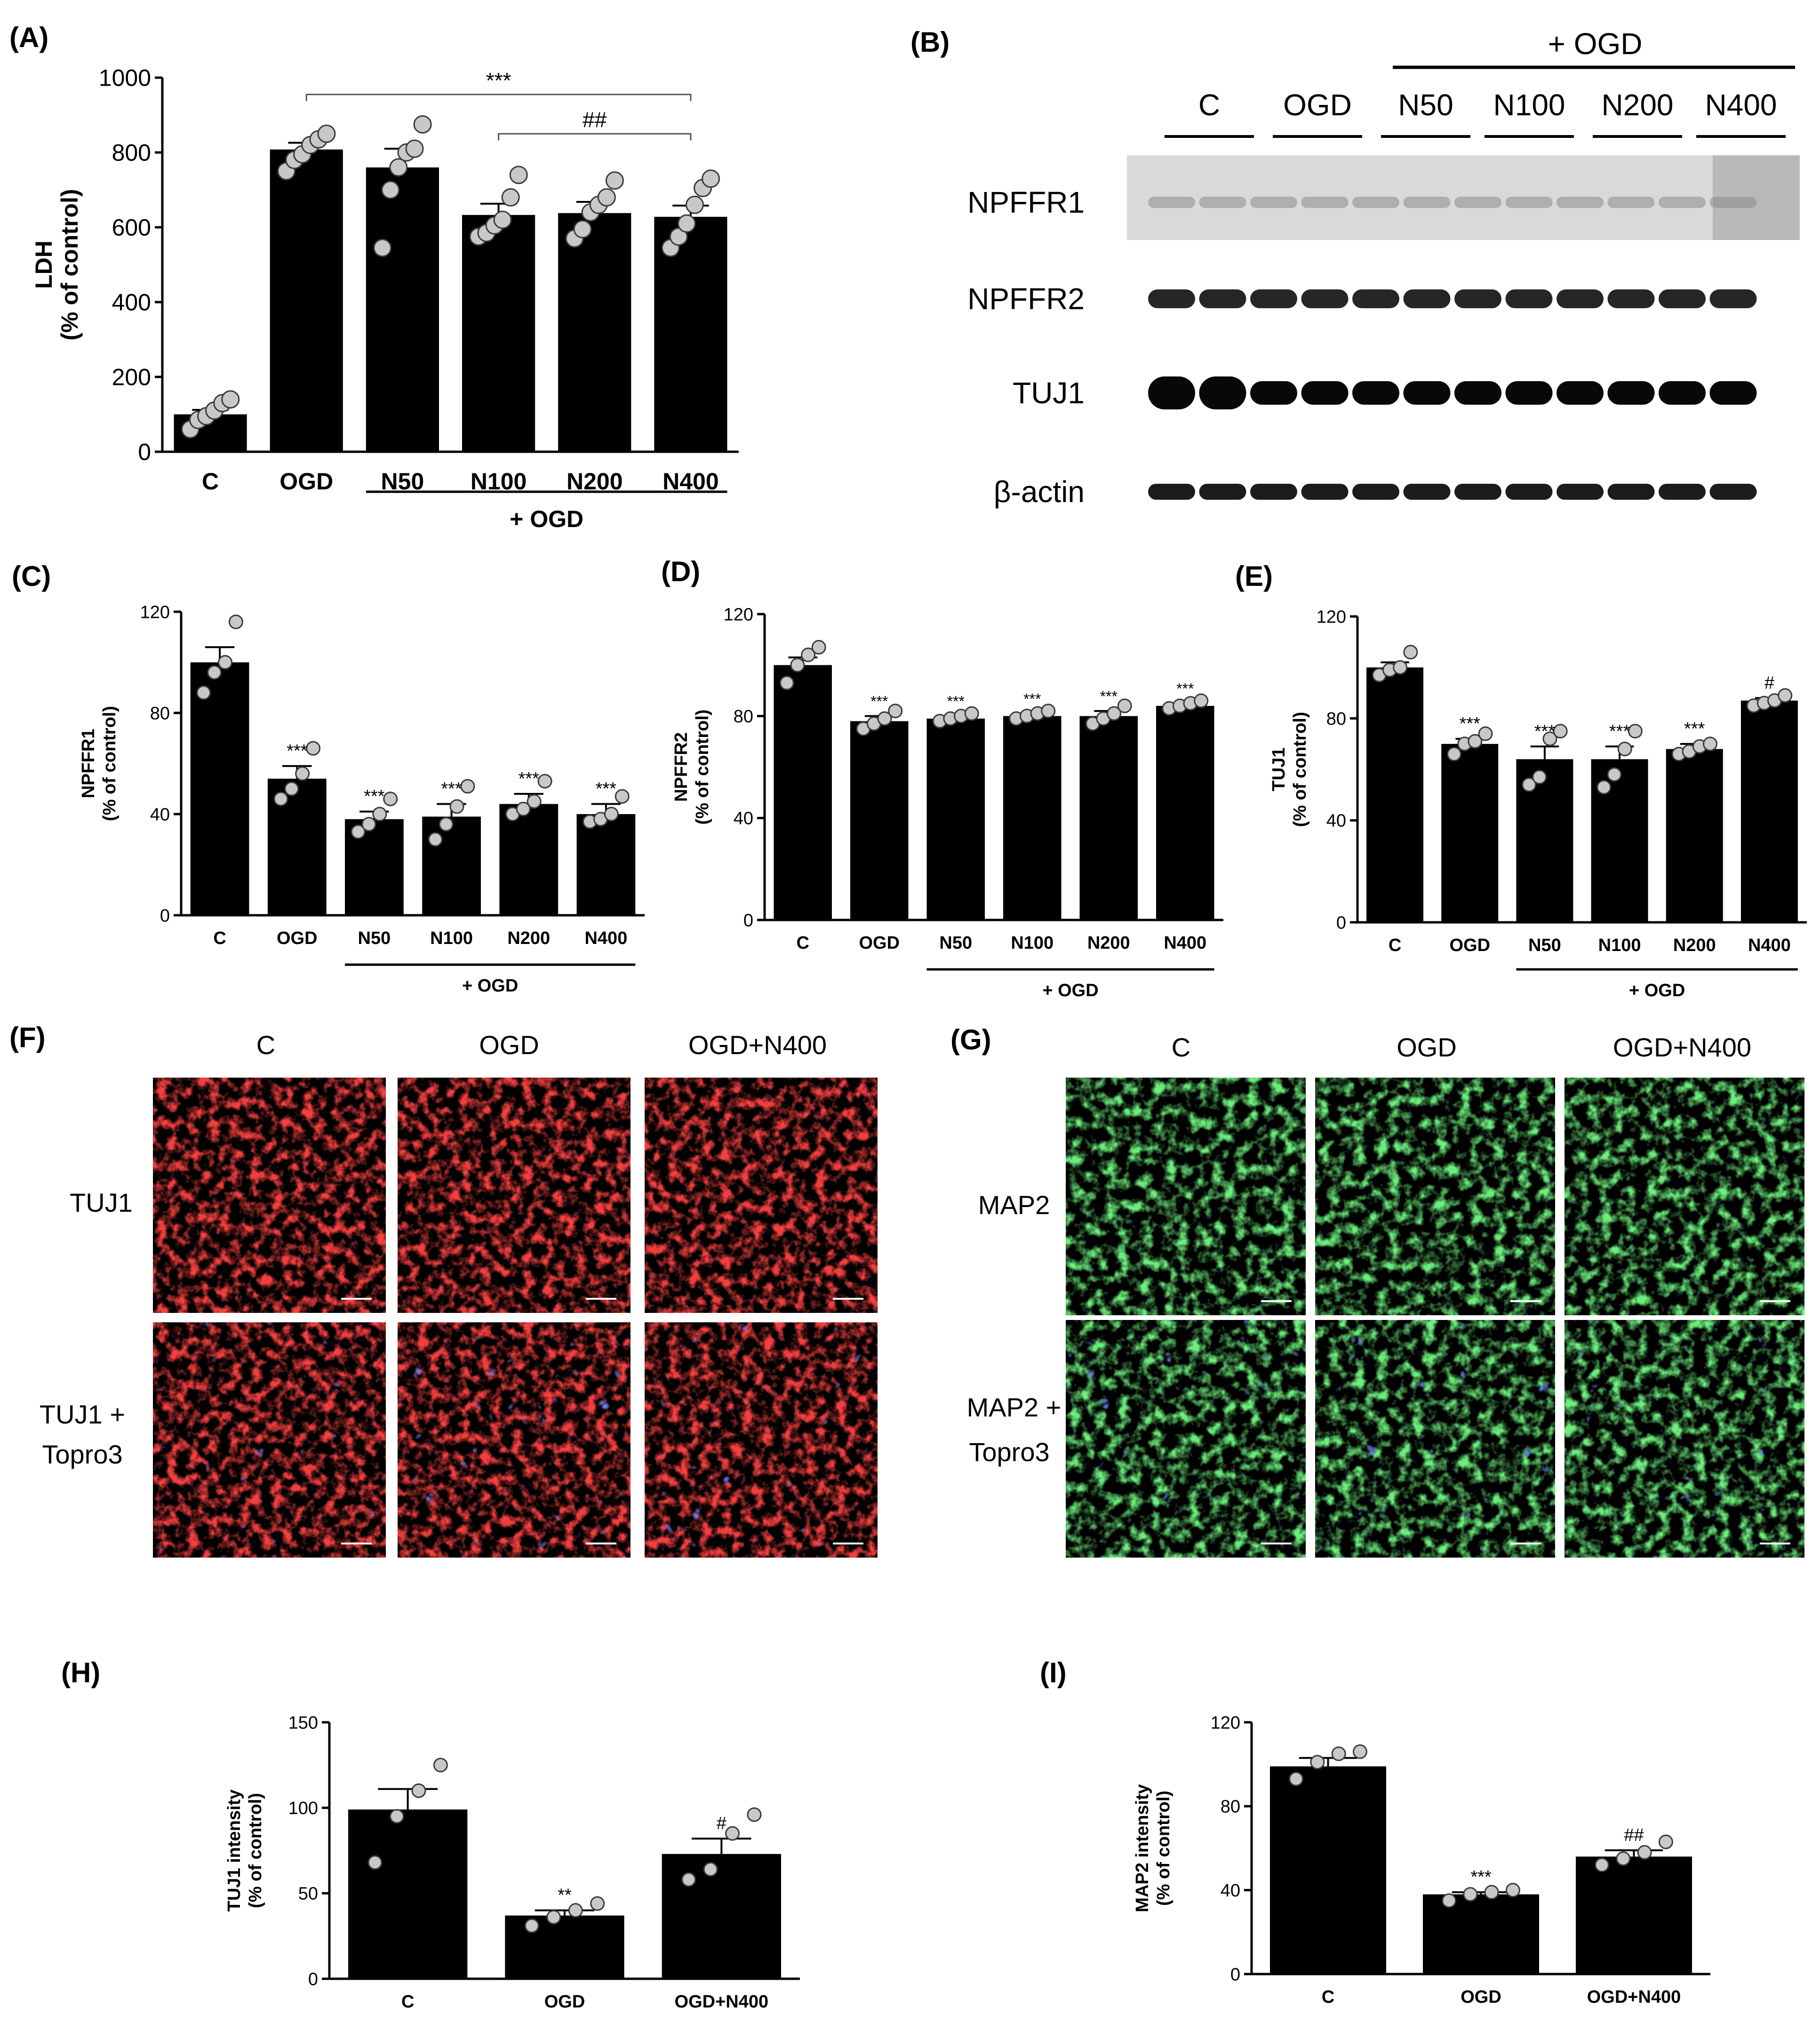 The image size is (1820, 2023). I want to click on blot-row-tuj1: TUJ1, so click(1049, 393).